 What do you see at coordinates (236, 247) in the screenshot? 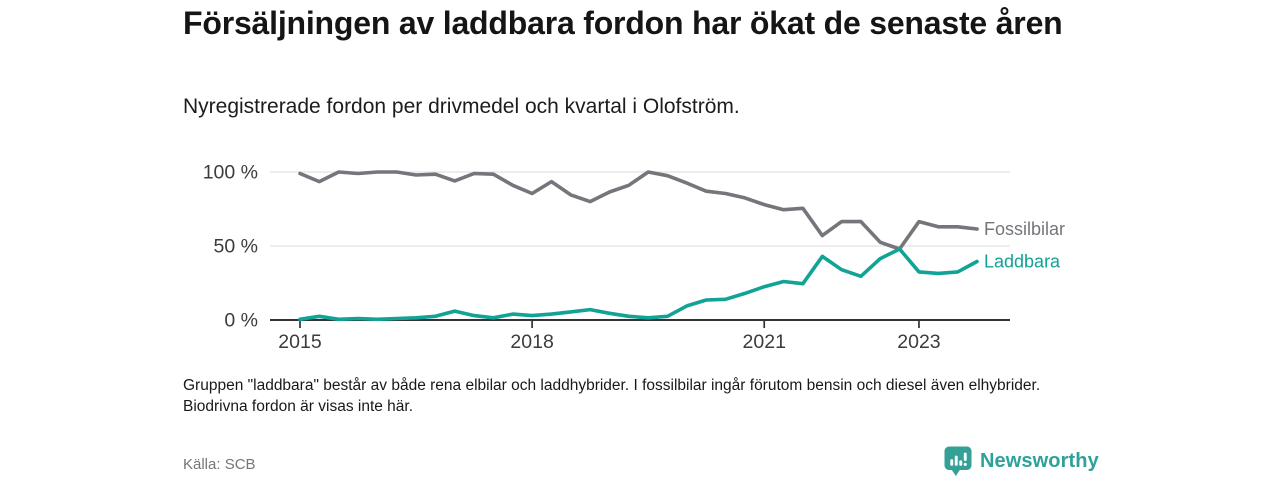
I see `y-tick-label: 50 %` at bounding box center [236, 247].